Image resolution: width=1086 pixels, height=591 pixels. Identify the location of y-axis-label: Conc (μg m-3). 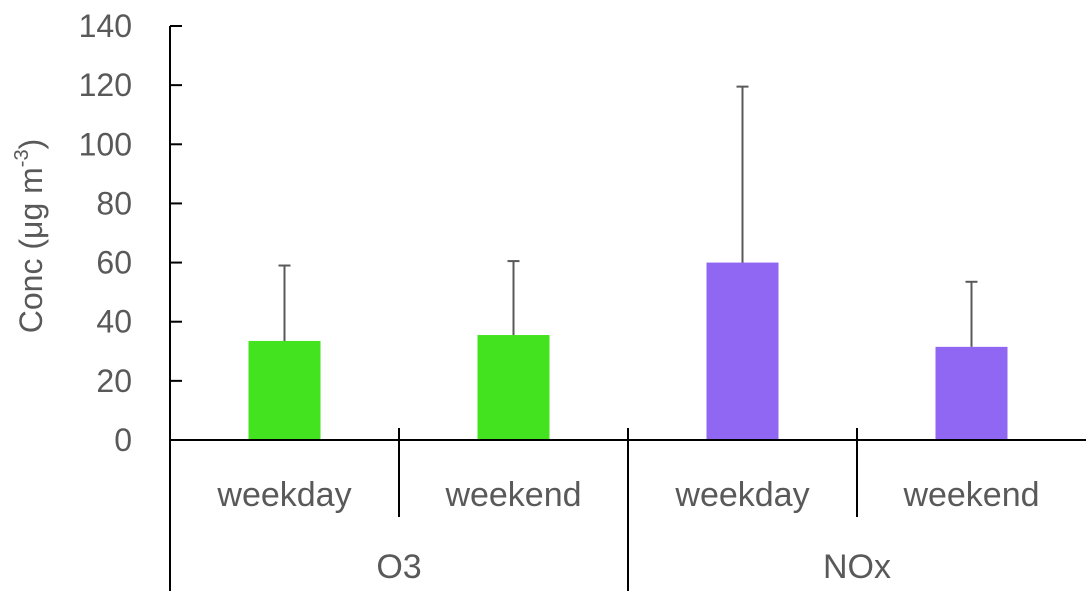
(30, 236).